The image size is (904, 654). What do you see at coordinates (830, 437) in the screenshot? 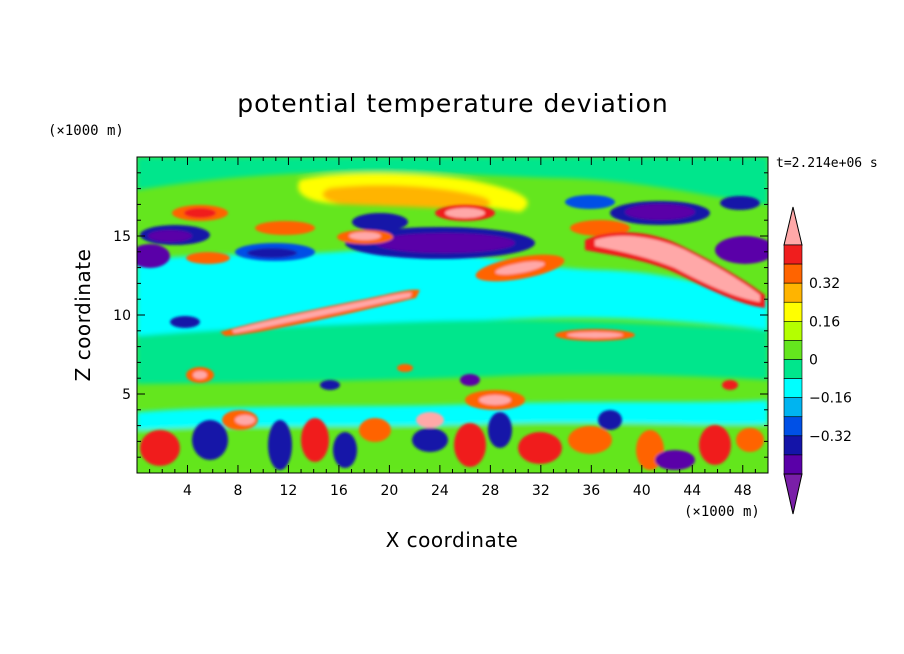
I see `colorbar-label: −0.32` at bounding box center [830, 437].